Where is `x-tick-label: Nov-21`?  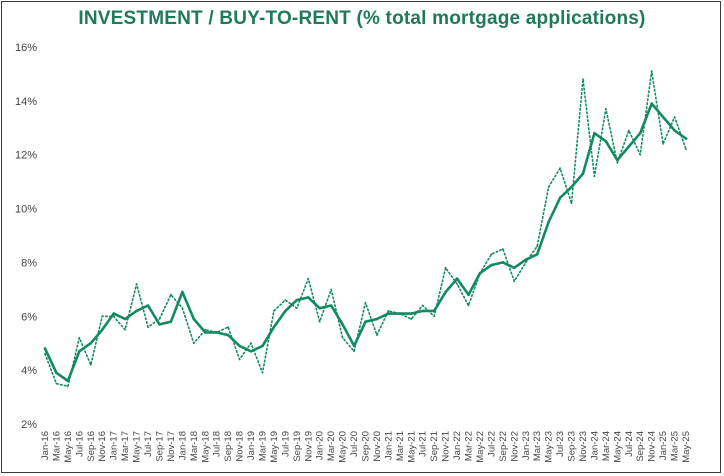 x-tick-label: Nov-21 is located at coordinates (446, 446).